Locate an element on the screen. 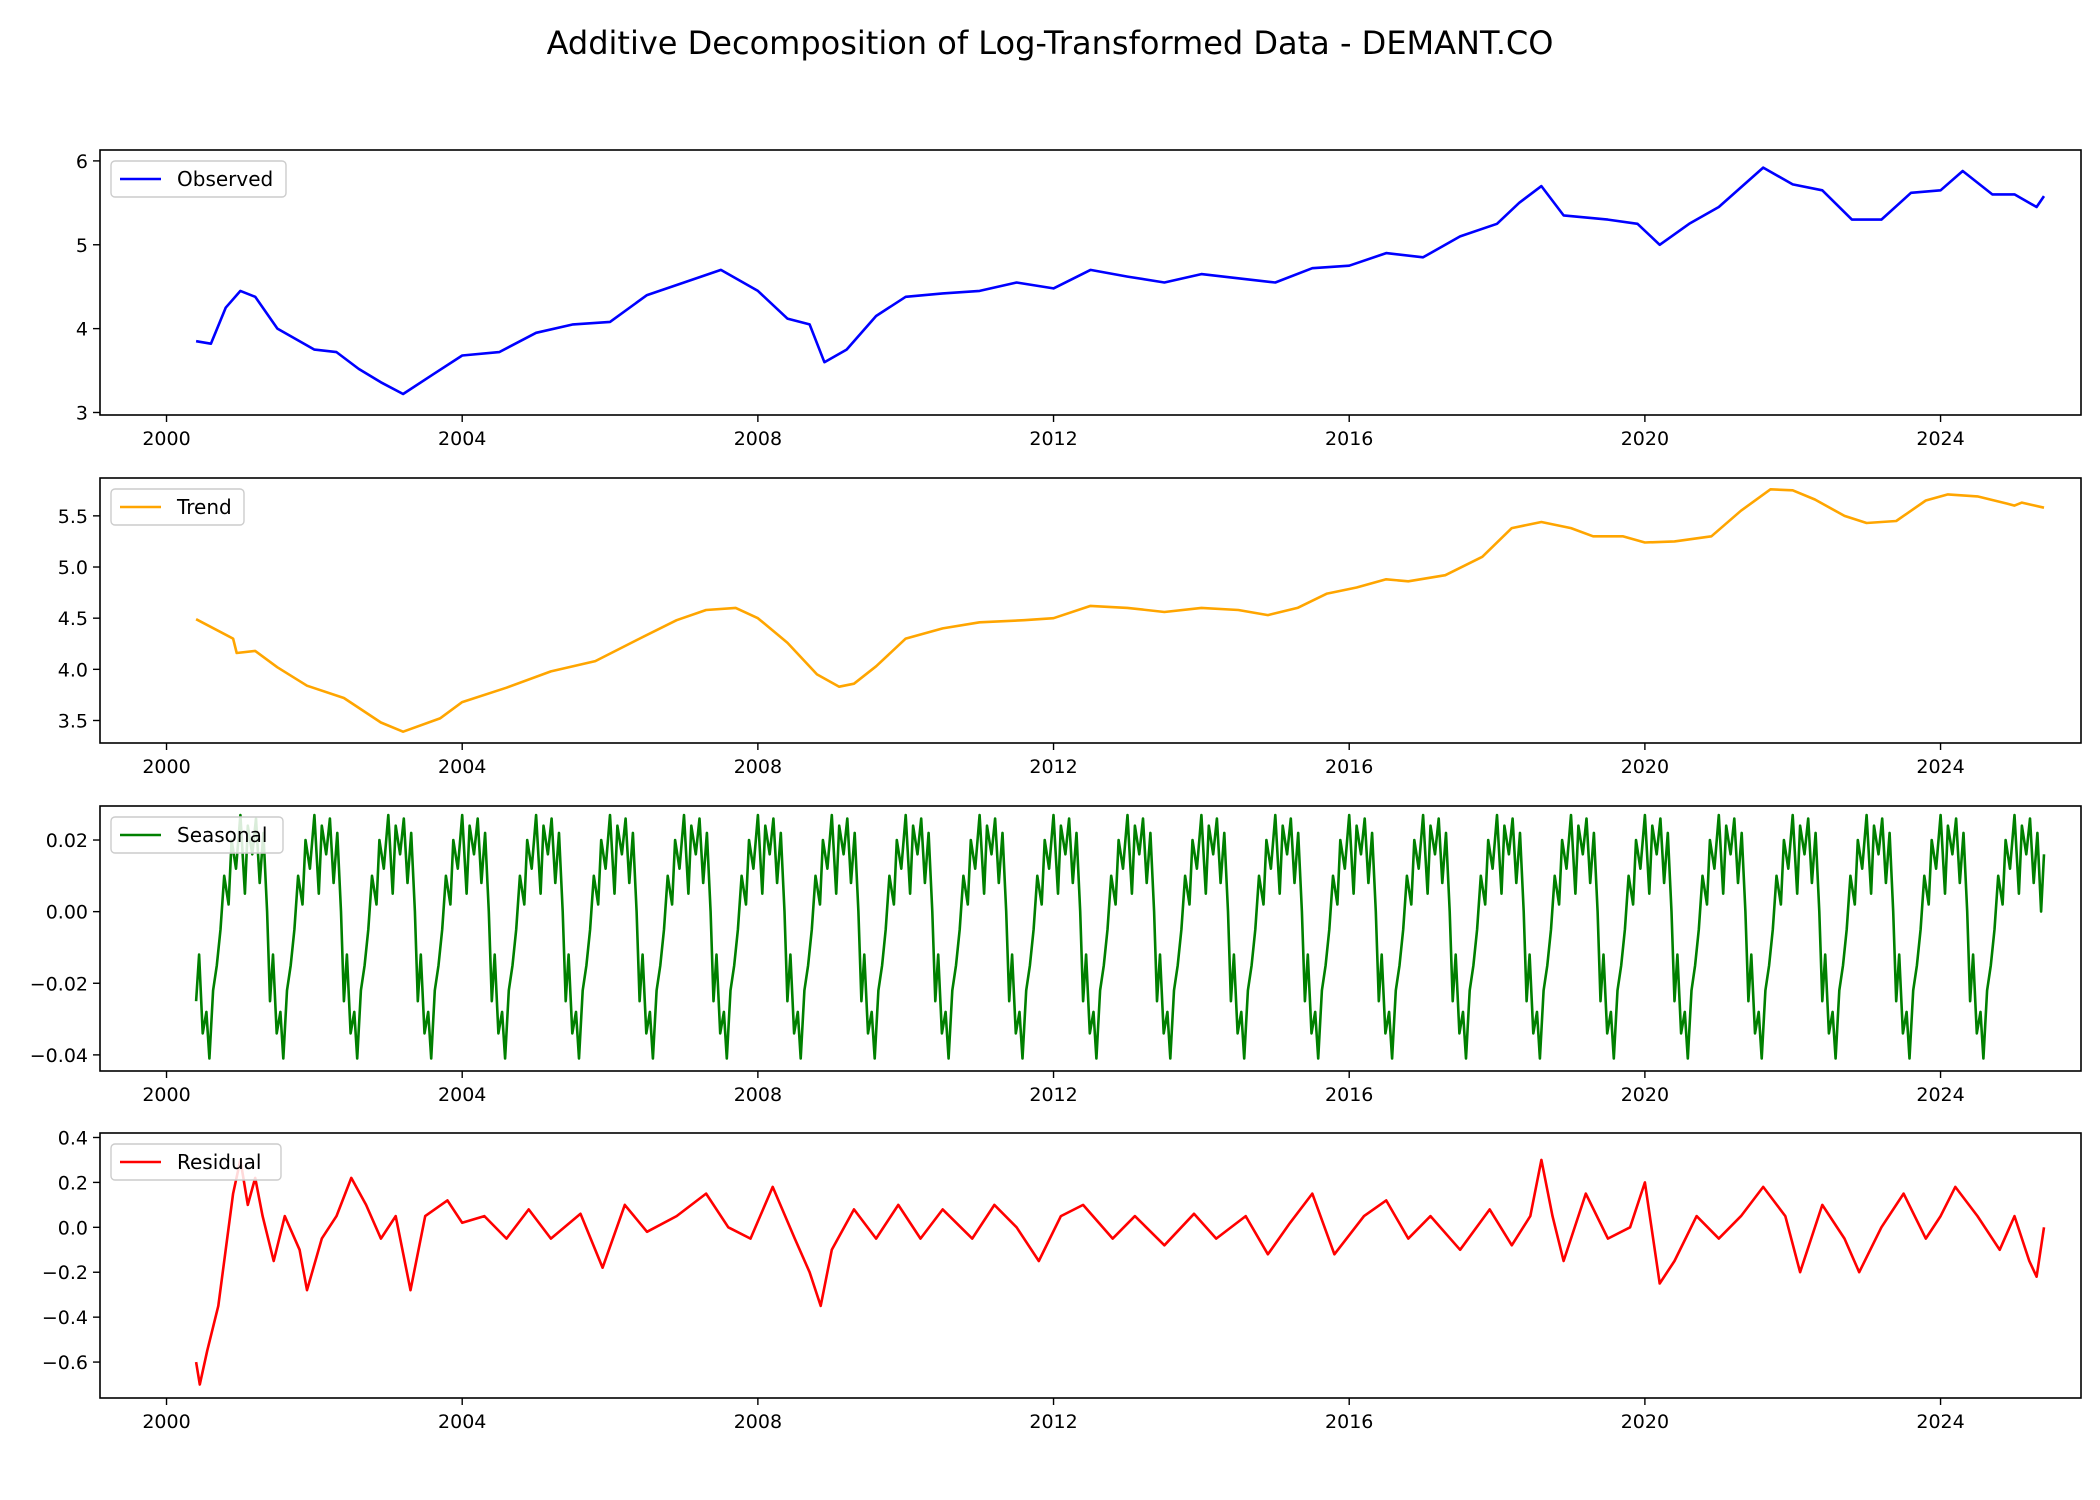 The image size is (2100, 1500). y-tick-label: 5 is located at coordinates (82, 246).